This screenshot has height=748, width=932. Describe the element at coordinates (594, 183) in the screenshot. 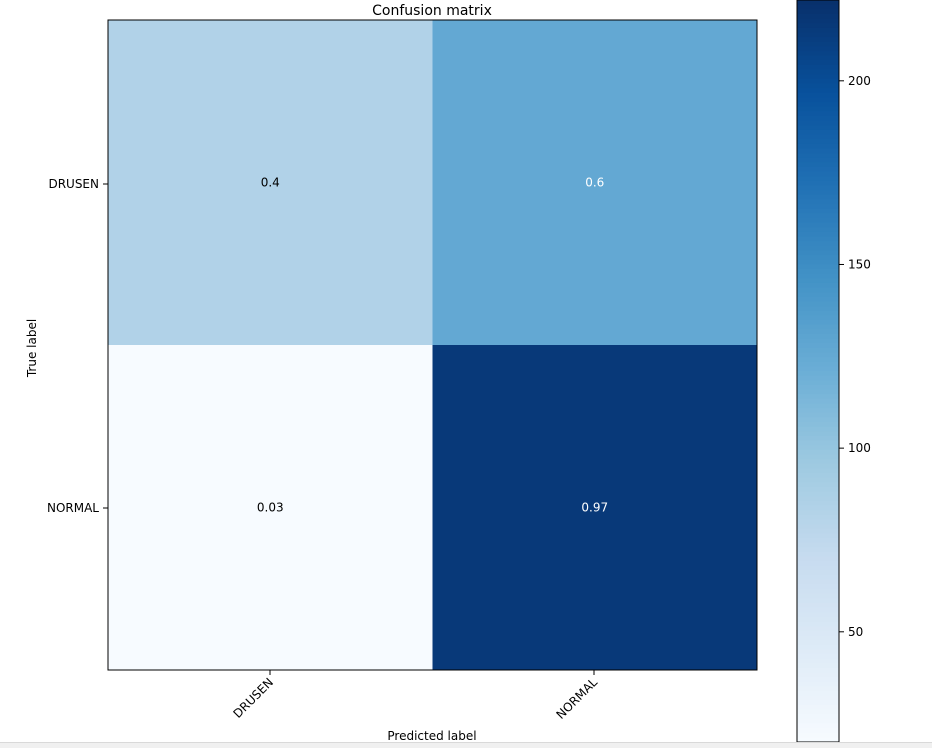

I see `cell-value-label: 0.6` at that location.